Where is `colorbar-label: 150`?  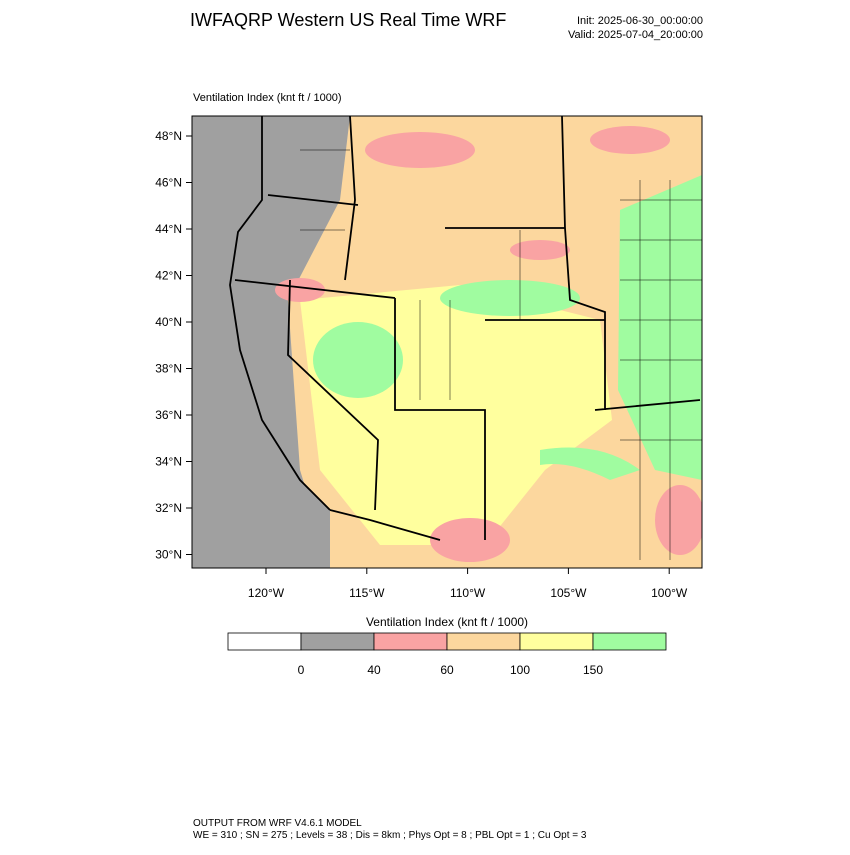 colorbar-label: 150 is located at coordinates (593, 670).